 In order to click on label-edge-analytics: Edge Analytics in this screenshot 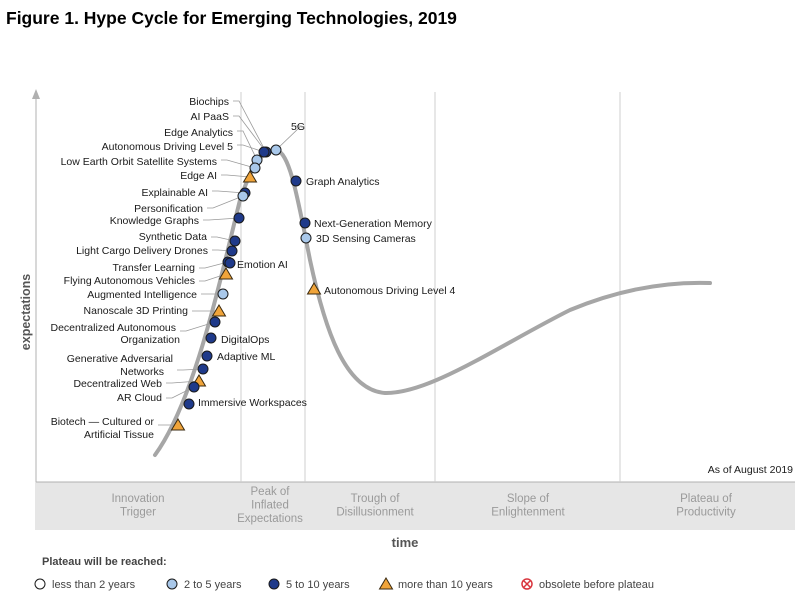, I will do `click(198, 133)`.